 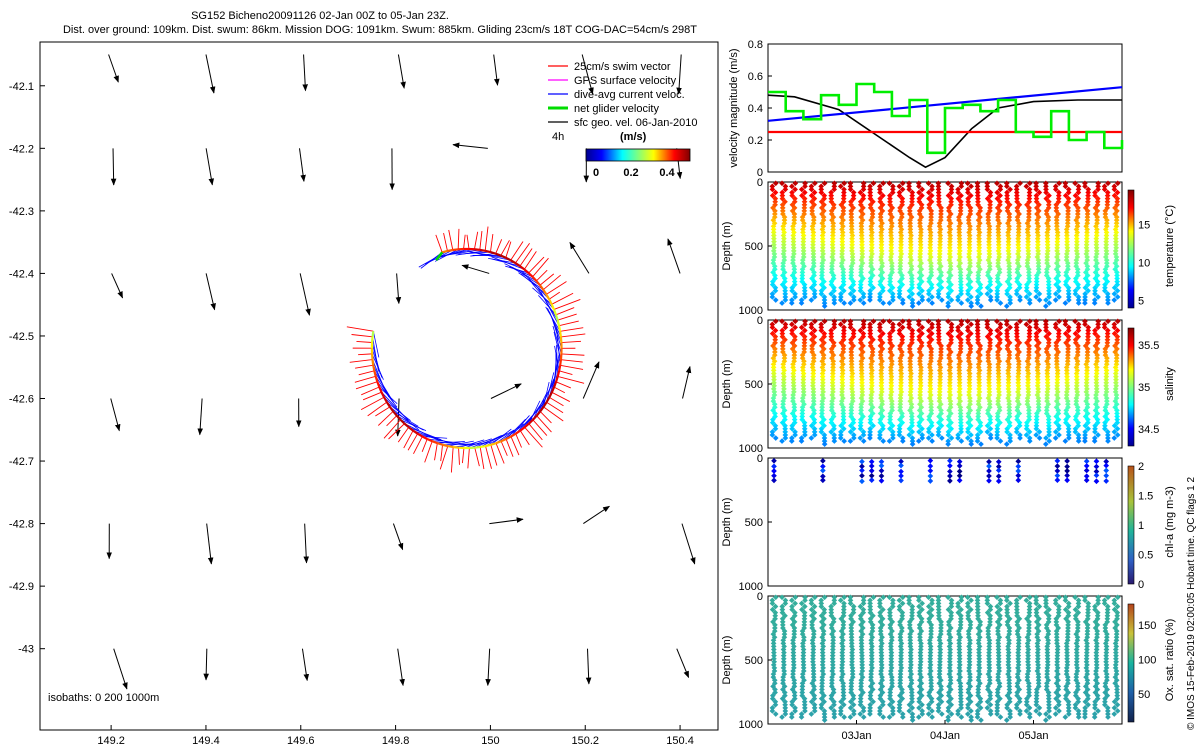 I want to click on map-ytick-label: -42.9, so click(x=21, y=587).